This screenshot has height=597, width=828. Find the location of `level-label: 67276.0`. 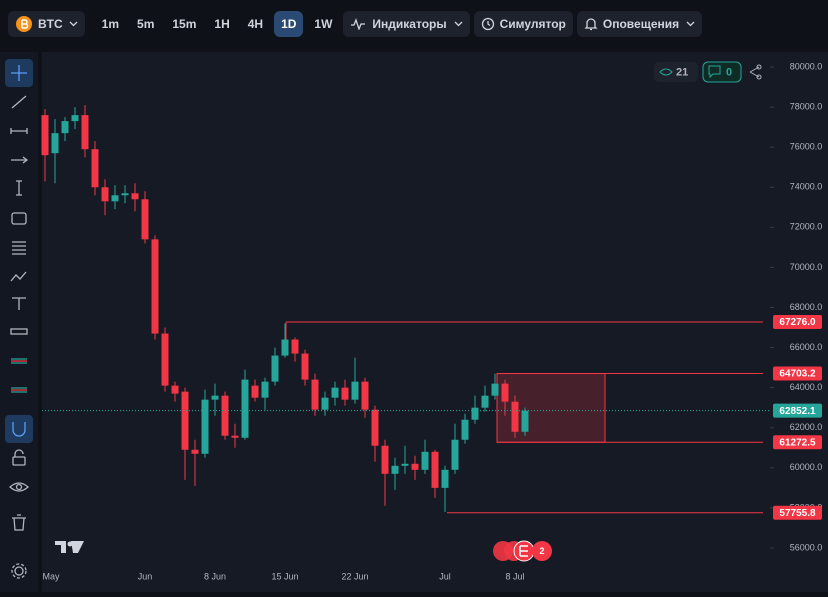

level-label: 67276.0 is located at coordinates (797, 322).